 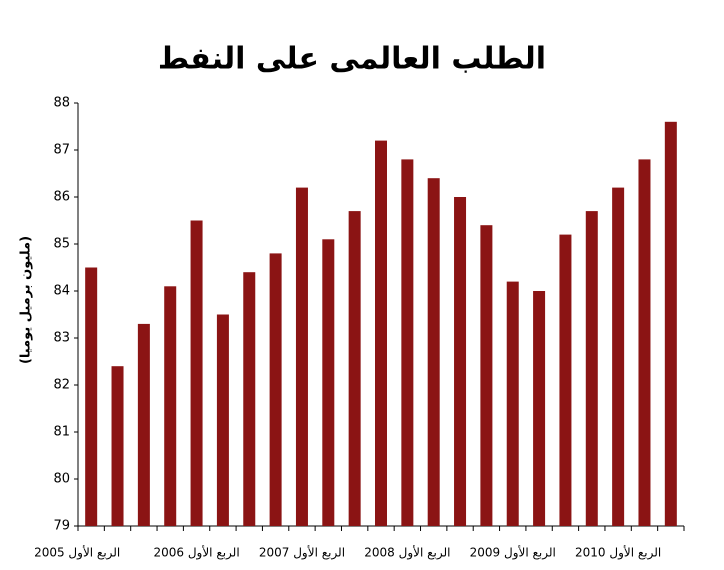 I want to click on y-tick-label: 84, so click(x=61, y=291).